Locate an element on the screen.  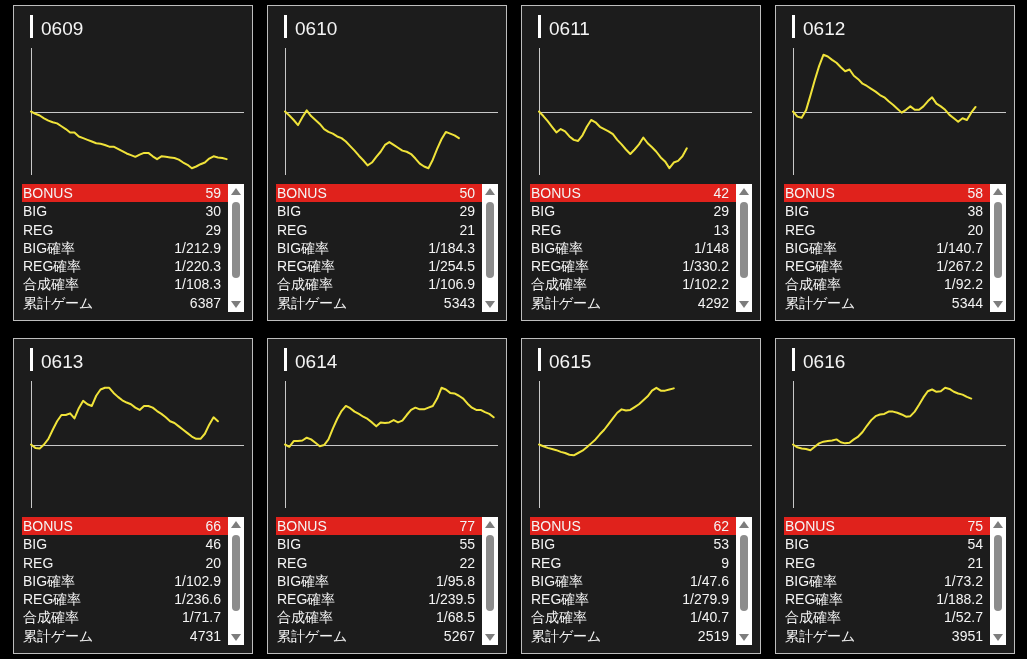
text: 3951 is located at coordinates (967, 635).